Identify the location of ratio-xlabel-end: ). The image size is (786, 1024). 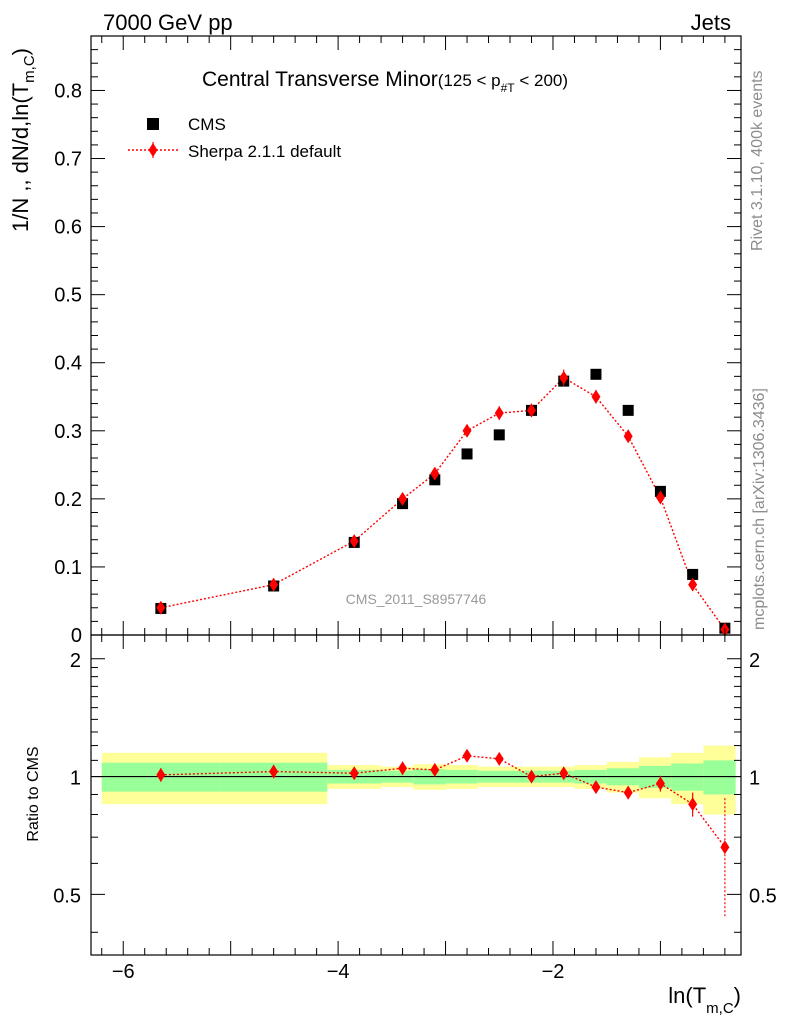
(737, 995).